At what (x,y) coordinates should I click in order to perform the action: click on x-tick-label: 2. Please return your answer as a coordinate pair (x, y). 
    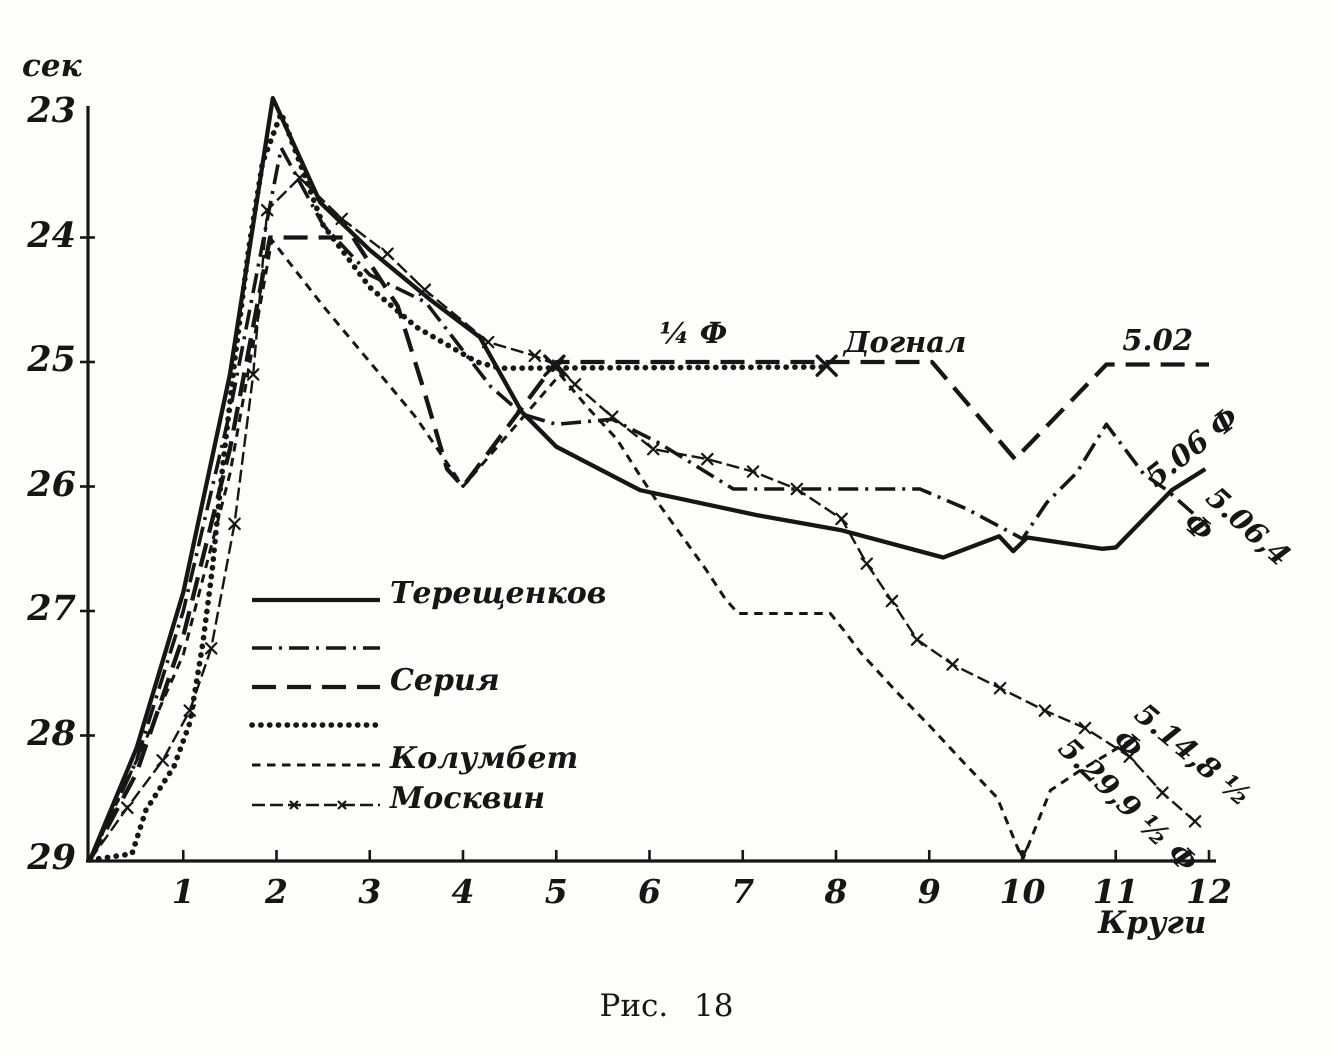
    Looking at the image, I should click on (276, 891).